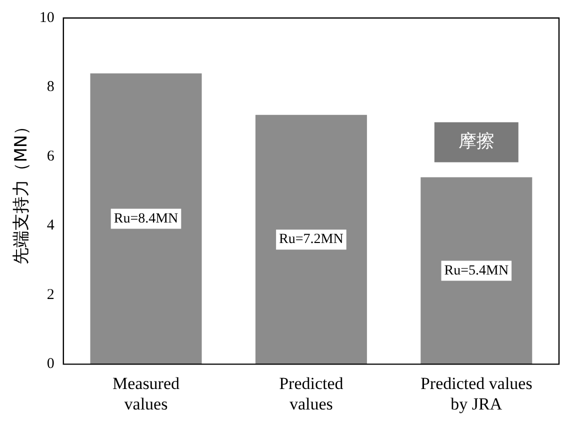  I want to click on data-label: Ru=7.2MN, so click(311, 240).